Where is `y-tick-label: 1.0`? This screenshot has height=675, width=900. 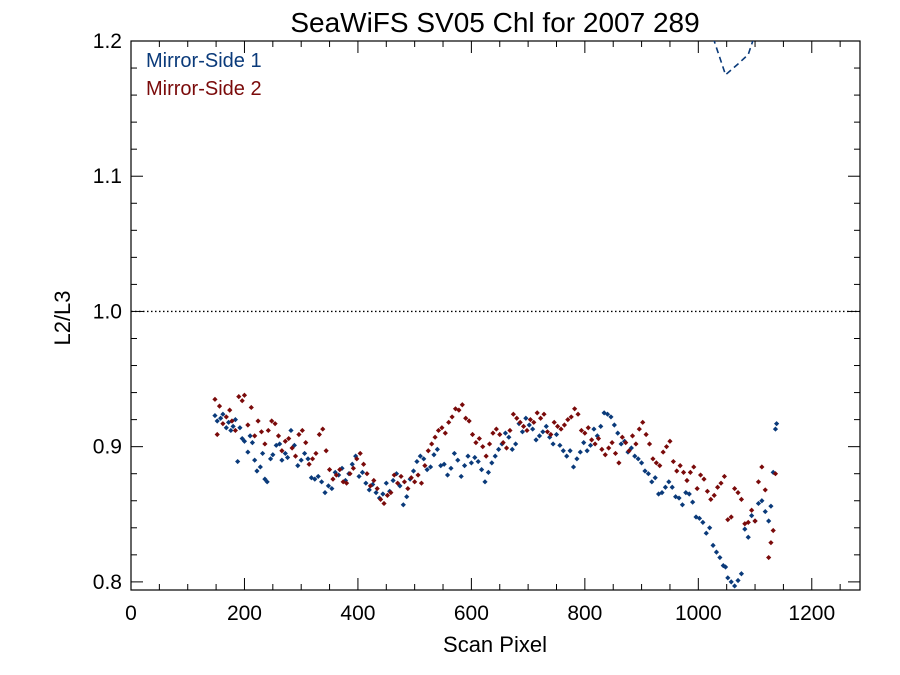
y-tick-label: 1.0 is located at coordinates (107, 311).